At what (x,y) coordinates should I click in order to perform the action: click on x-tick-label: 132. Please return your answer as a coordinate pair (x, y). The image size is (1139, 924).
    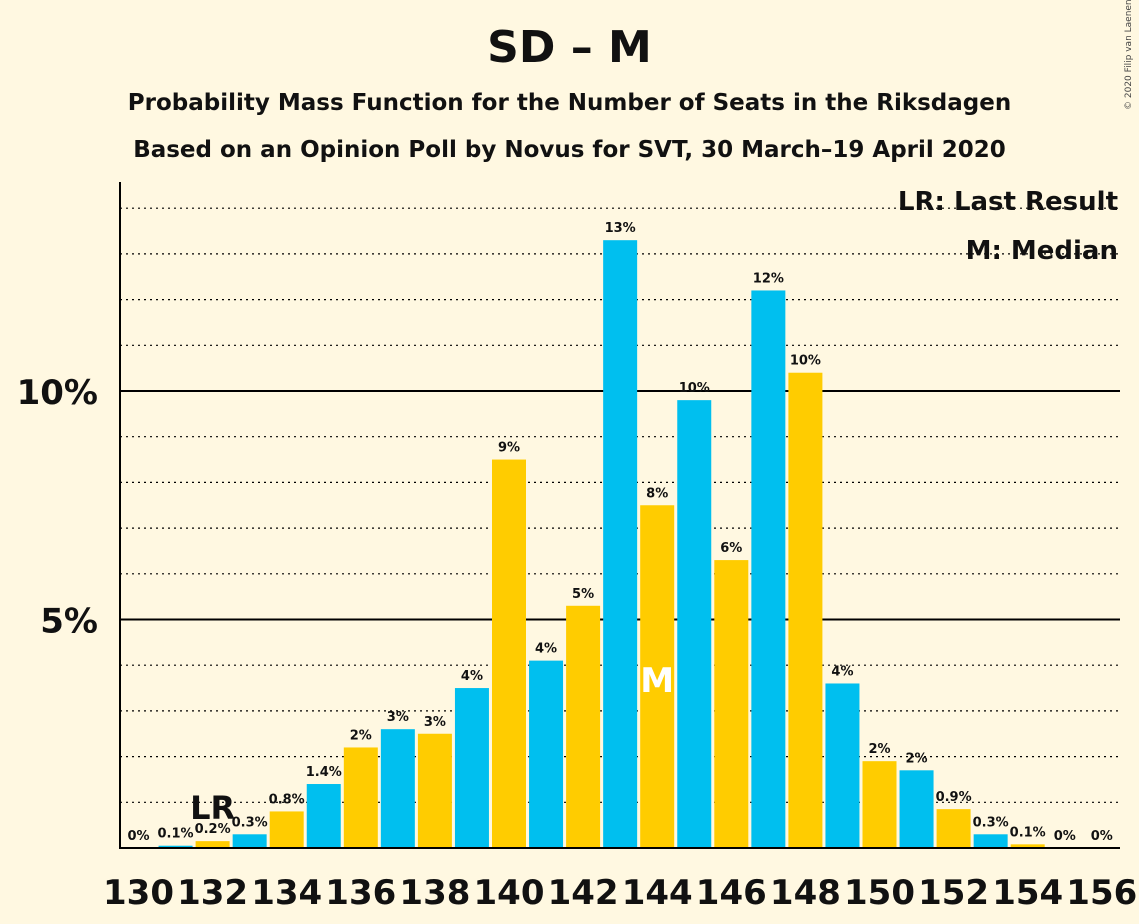
    Looking at the image, I should click on (212, 893).